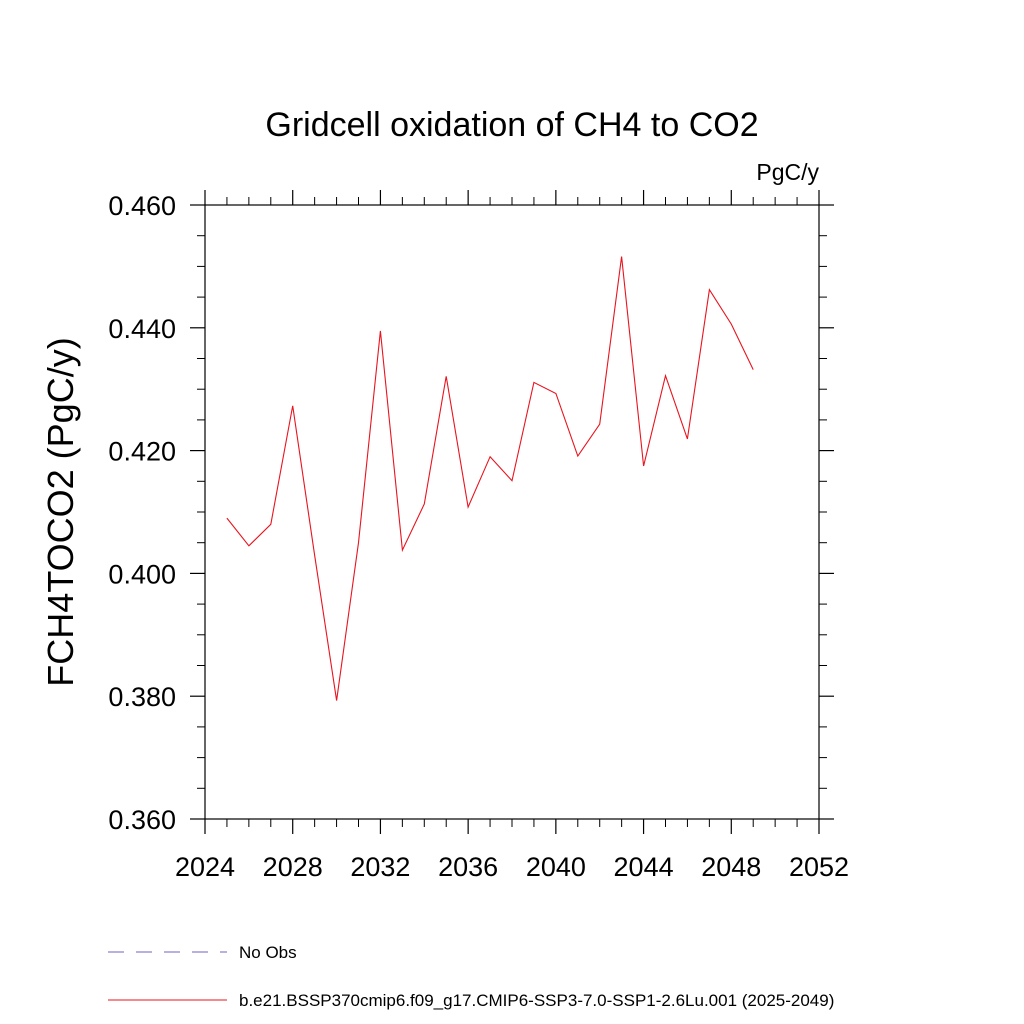 This screenshot has height=1024, width=1024. Describe the element at coordinates (205, 867) in the screenshot. I see `x-tick-label: 2024` at that location.